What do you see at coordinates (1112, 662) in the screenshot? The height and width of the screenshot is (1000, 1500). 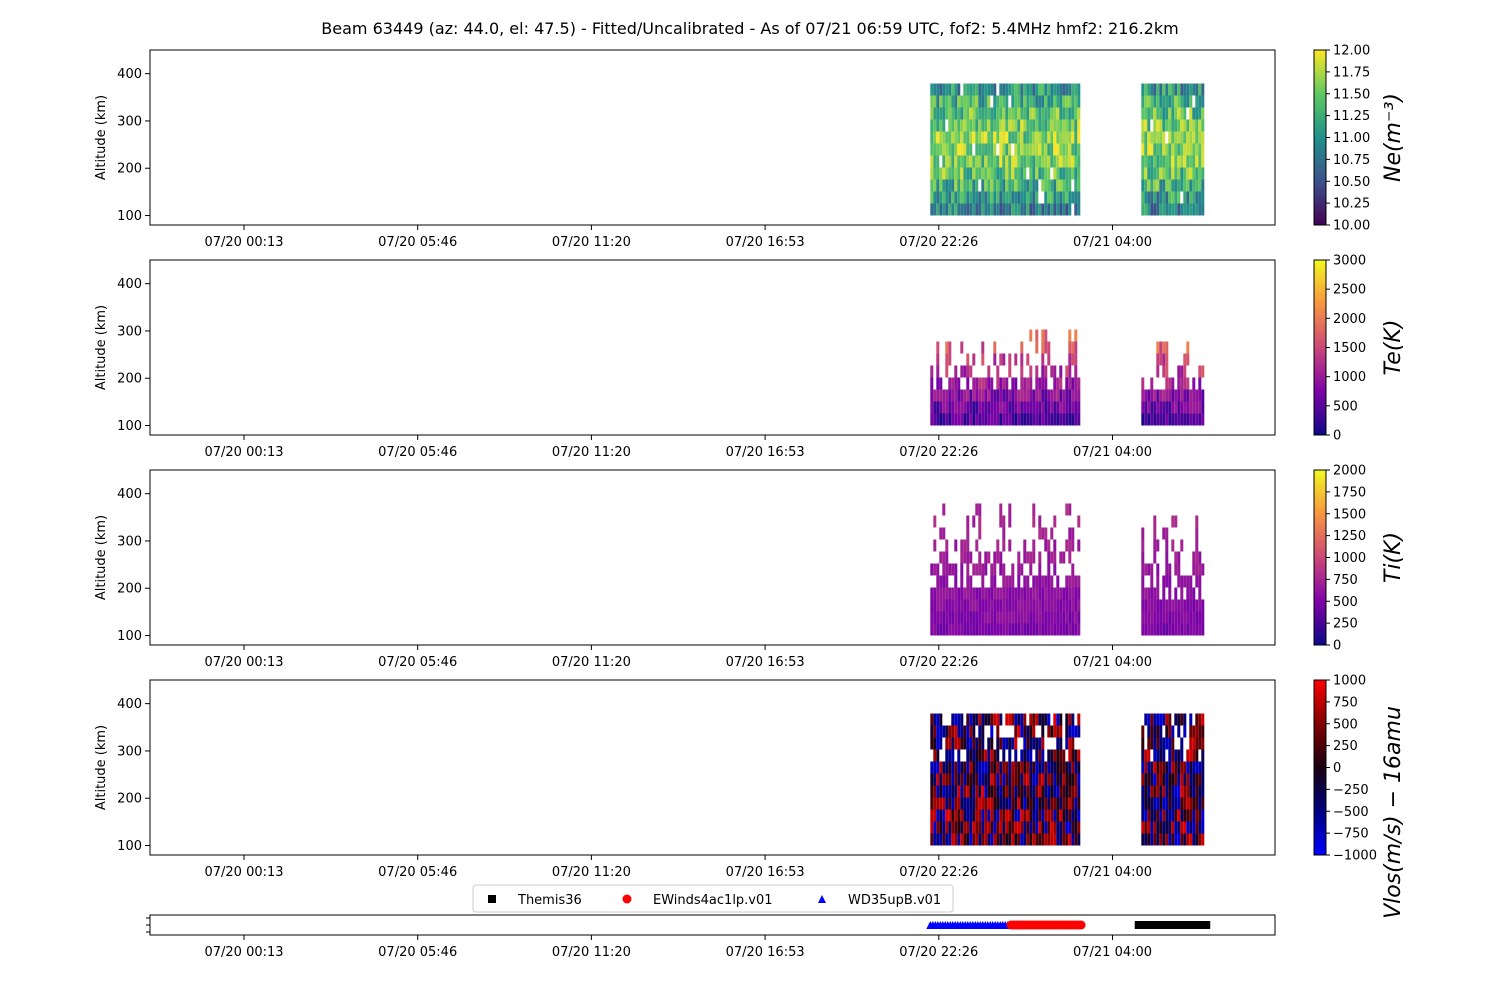 I see `x-tick-label: 07/21 04:00` at bounding box center [1112, 662].